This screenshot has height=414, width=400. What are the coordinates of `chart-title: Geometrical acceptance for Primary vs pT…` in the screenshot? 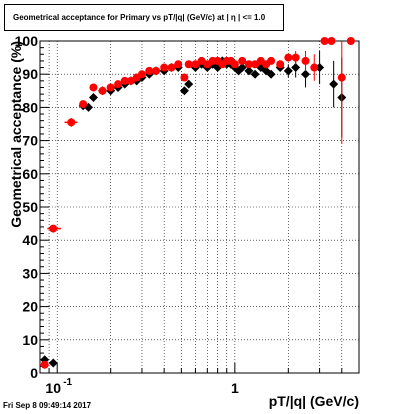 It's located at (139, 17).